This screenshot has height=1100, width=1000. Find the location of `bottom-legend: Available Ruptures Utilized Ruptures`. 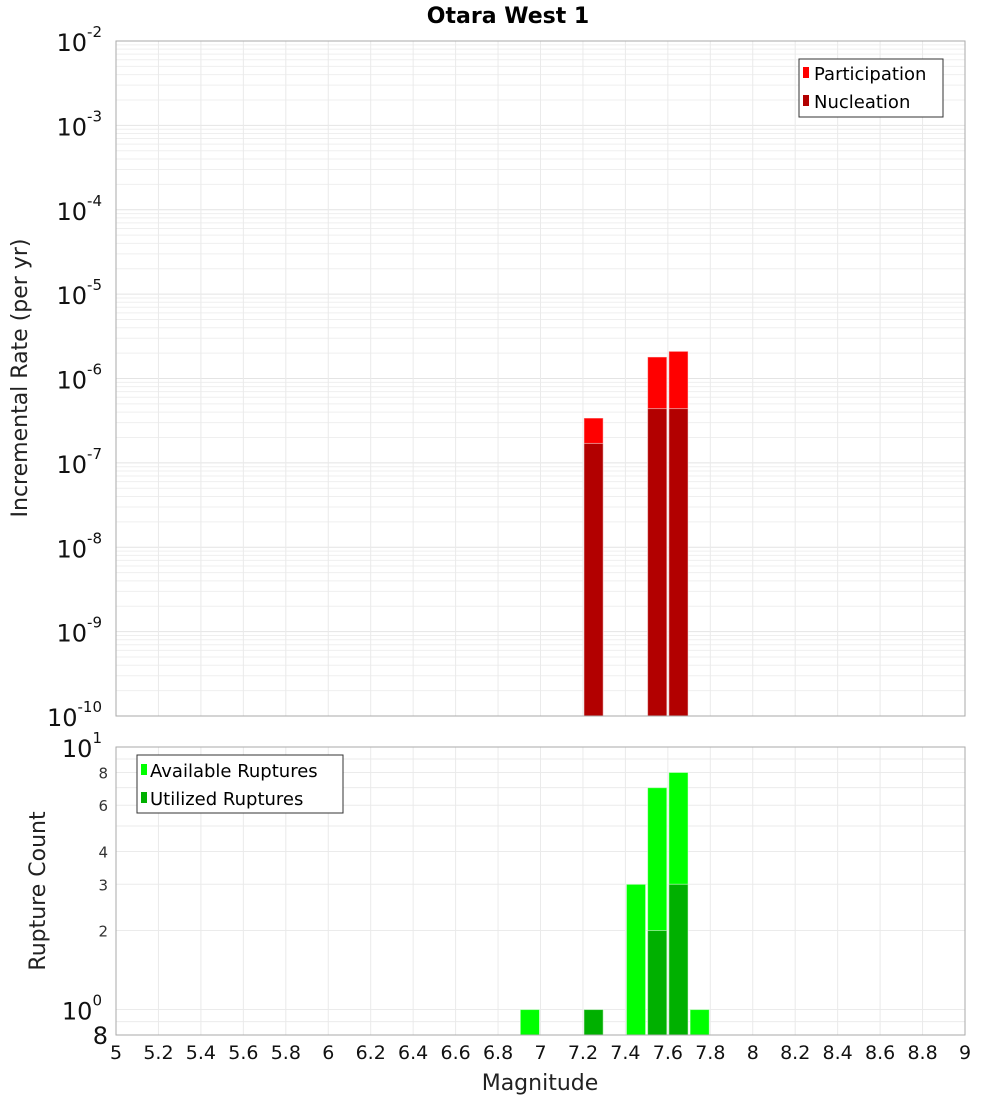

bottom-legend: Available Ruptures Utilized Ruptures is located at coordinates (240, 784).